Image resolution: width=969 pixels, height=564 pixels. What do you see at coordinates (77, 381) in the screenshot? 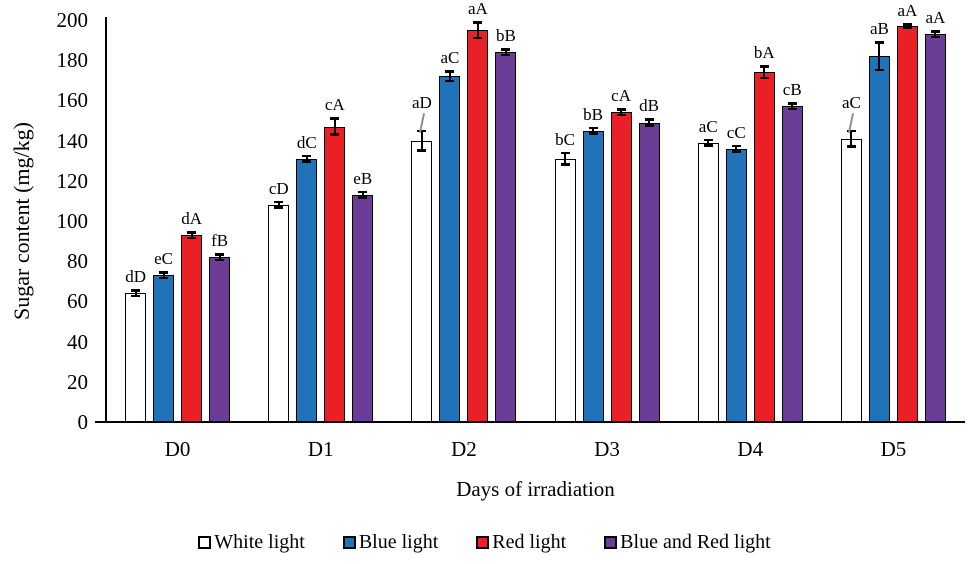
I see `y-tick-label: 20` at bounding box center [77, 381].